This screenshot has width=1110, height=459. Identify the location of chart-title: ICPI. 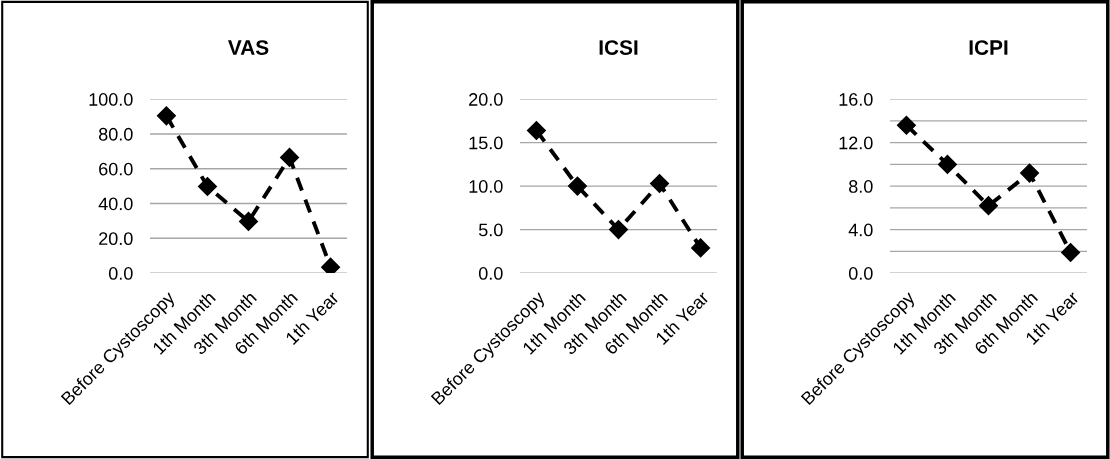
(988, 47).